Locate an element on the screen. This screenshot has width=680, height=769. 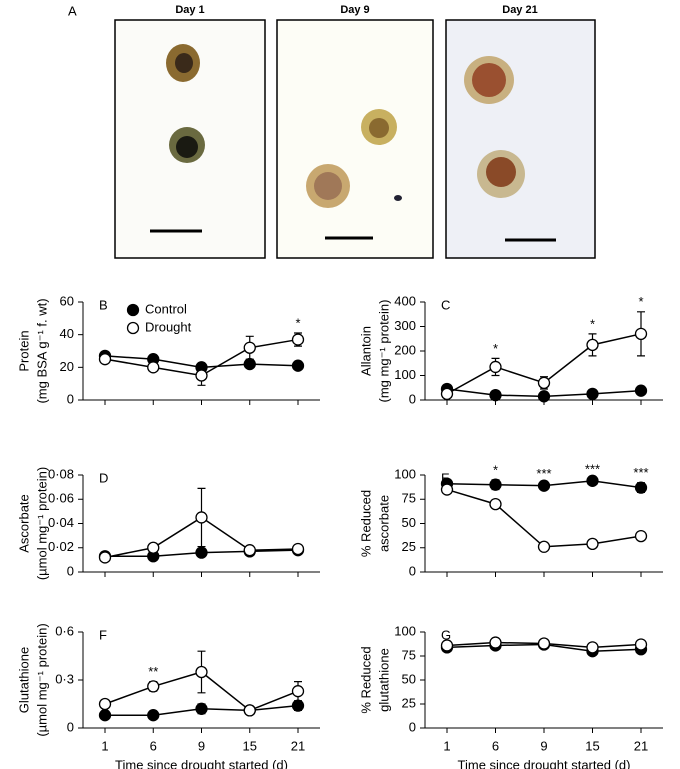
photo-title: Day 1 is located at coordinates (189, 10).